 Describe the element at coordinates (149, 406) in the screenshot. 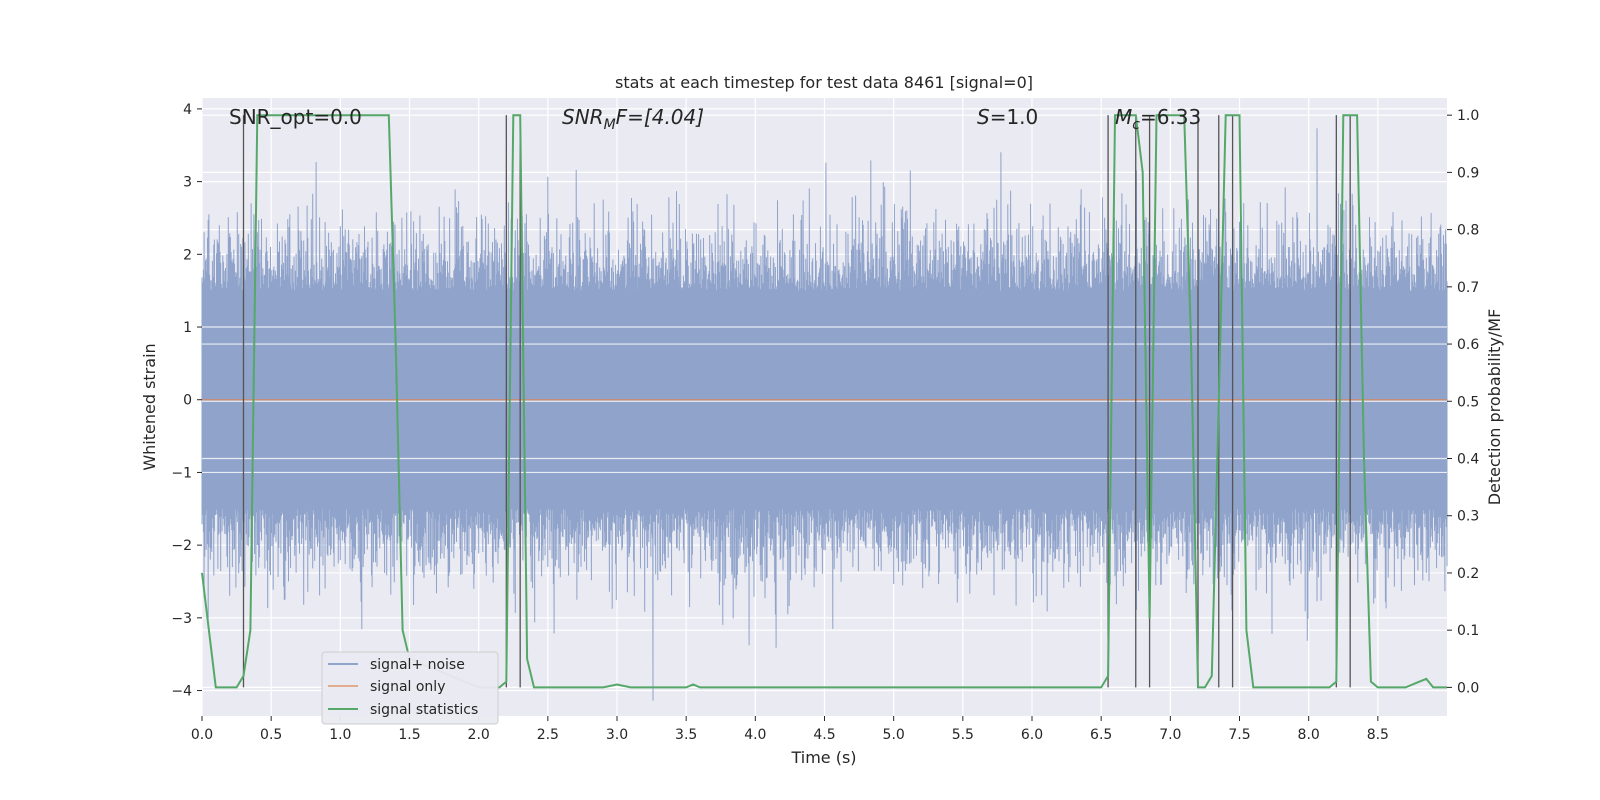

I see `y-left-axis-label: Whitened strain` at that location.